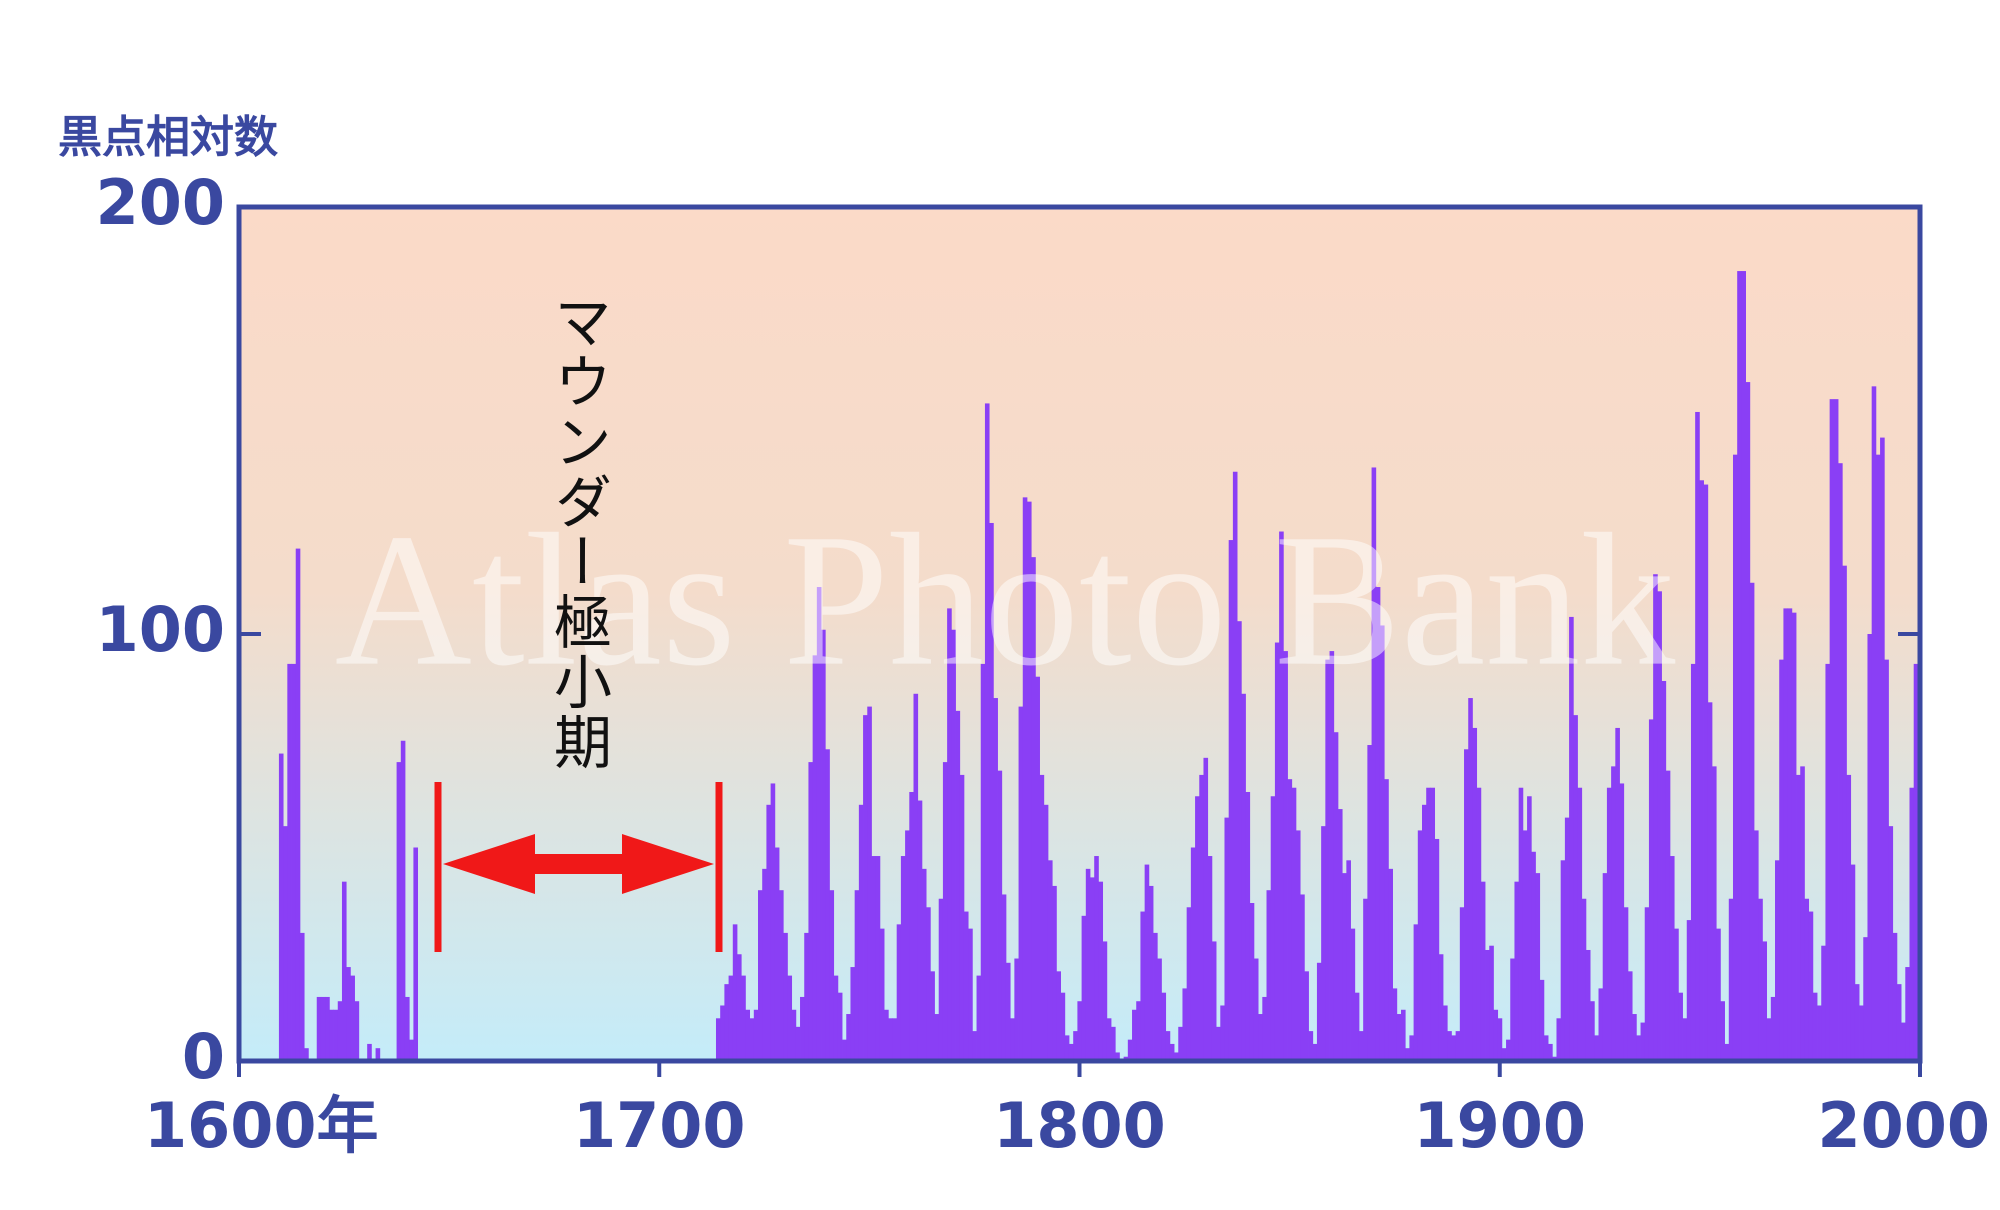 The image size is (2000, 1210). Describe the element at coordinates (1903, 1125) in the screenshot. I see `x-tick-label: 2000` at that location.